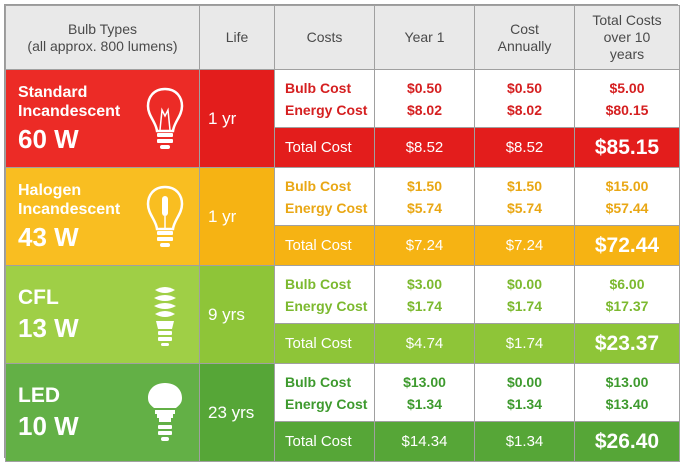  I want to click on year1-costs: $0.50 $8.02, so click(424, 98).